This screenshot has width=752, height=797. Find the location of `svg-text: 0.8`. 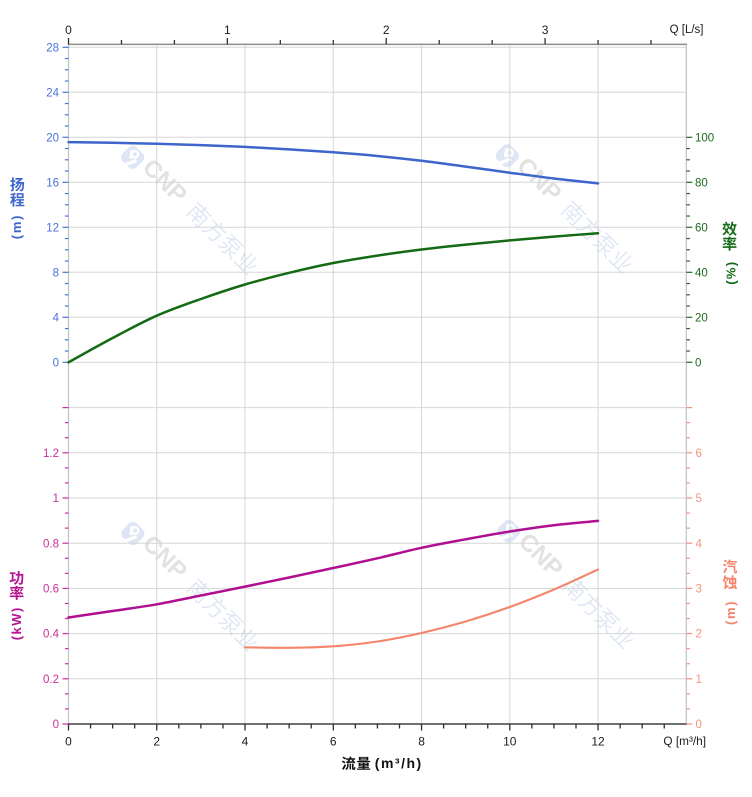

svg-text: 0.8 is located at coordinates (51, 544).